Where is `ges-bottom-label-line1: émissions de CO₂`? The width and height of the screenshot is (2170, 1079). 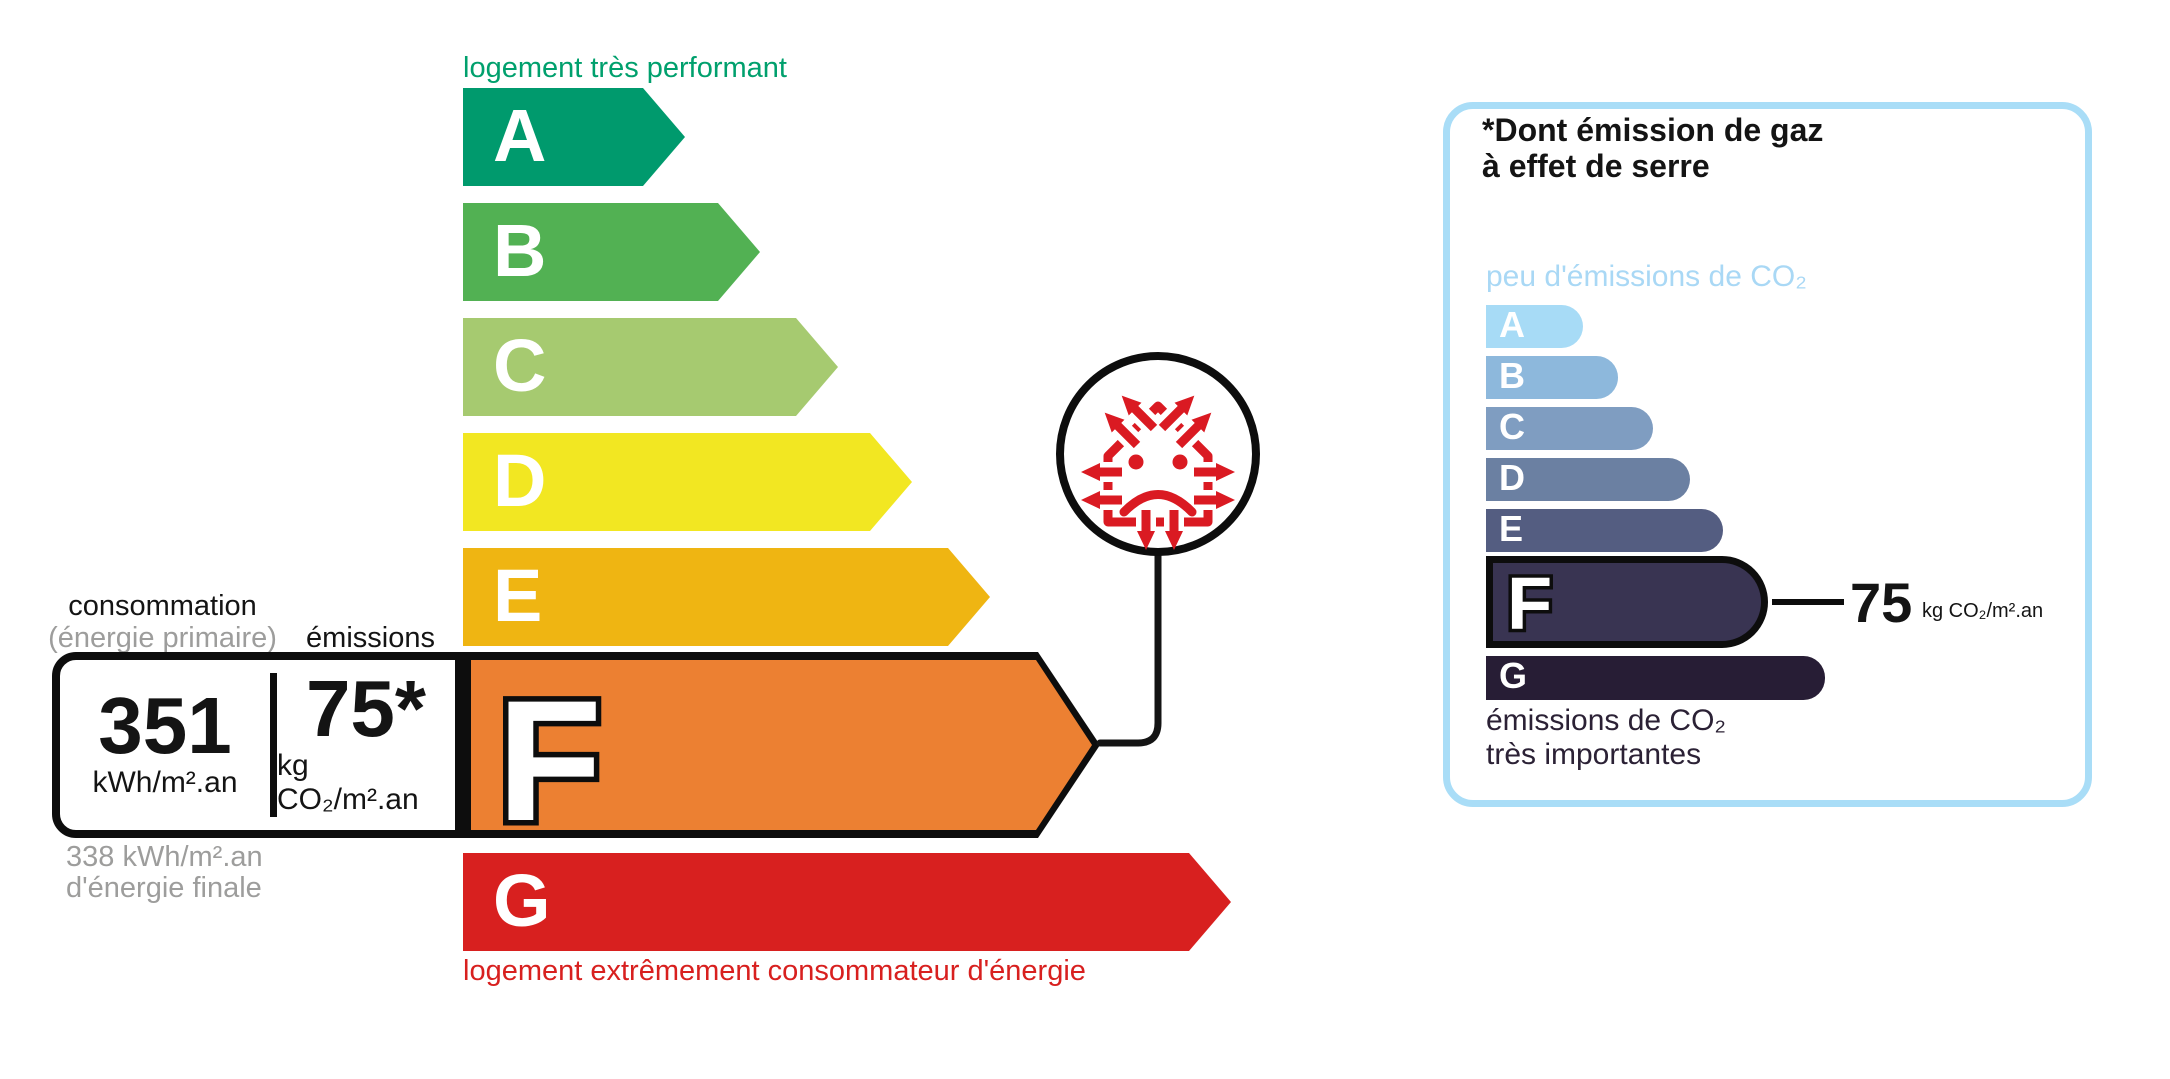 ges-bottom-label-line1: émissions de CO₂ is located at coordinates (1606, 720).